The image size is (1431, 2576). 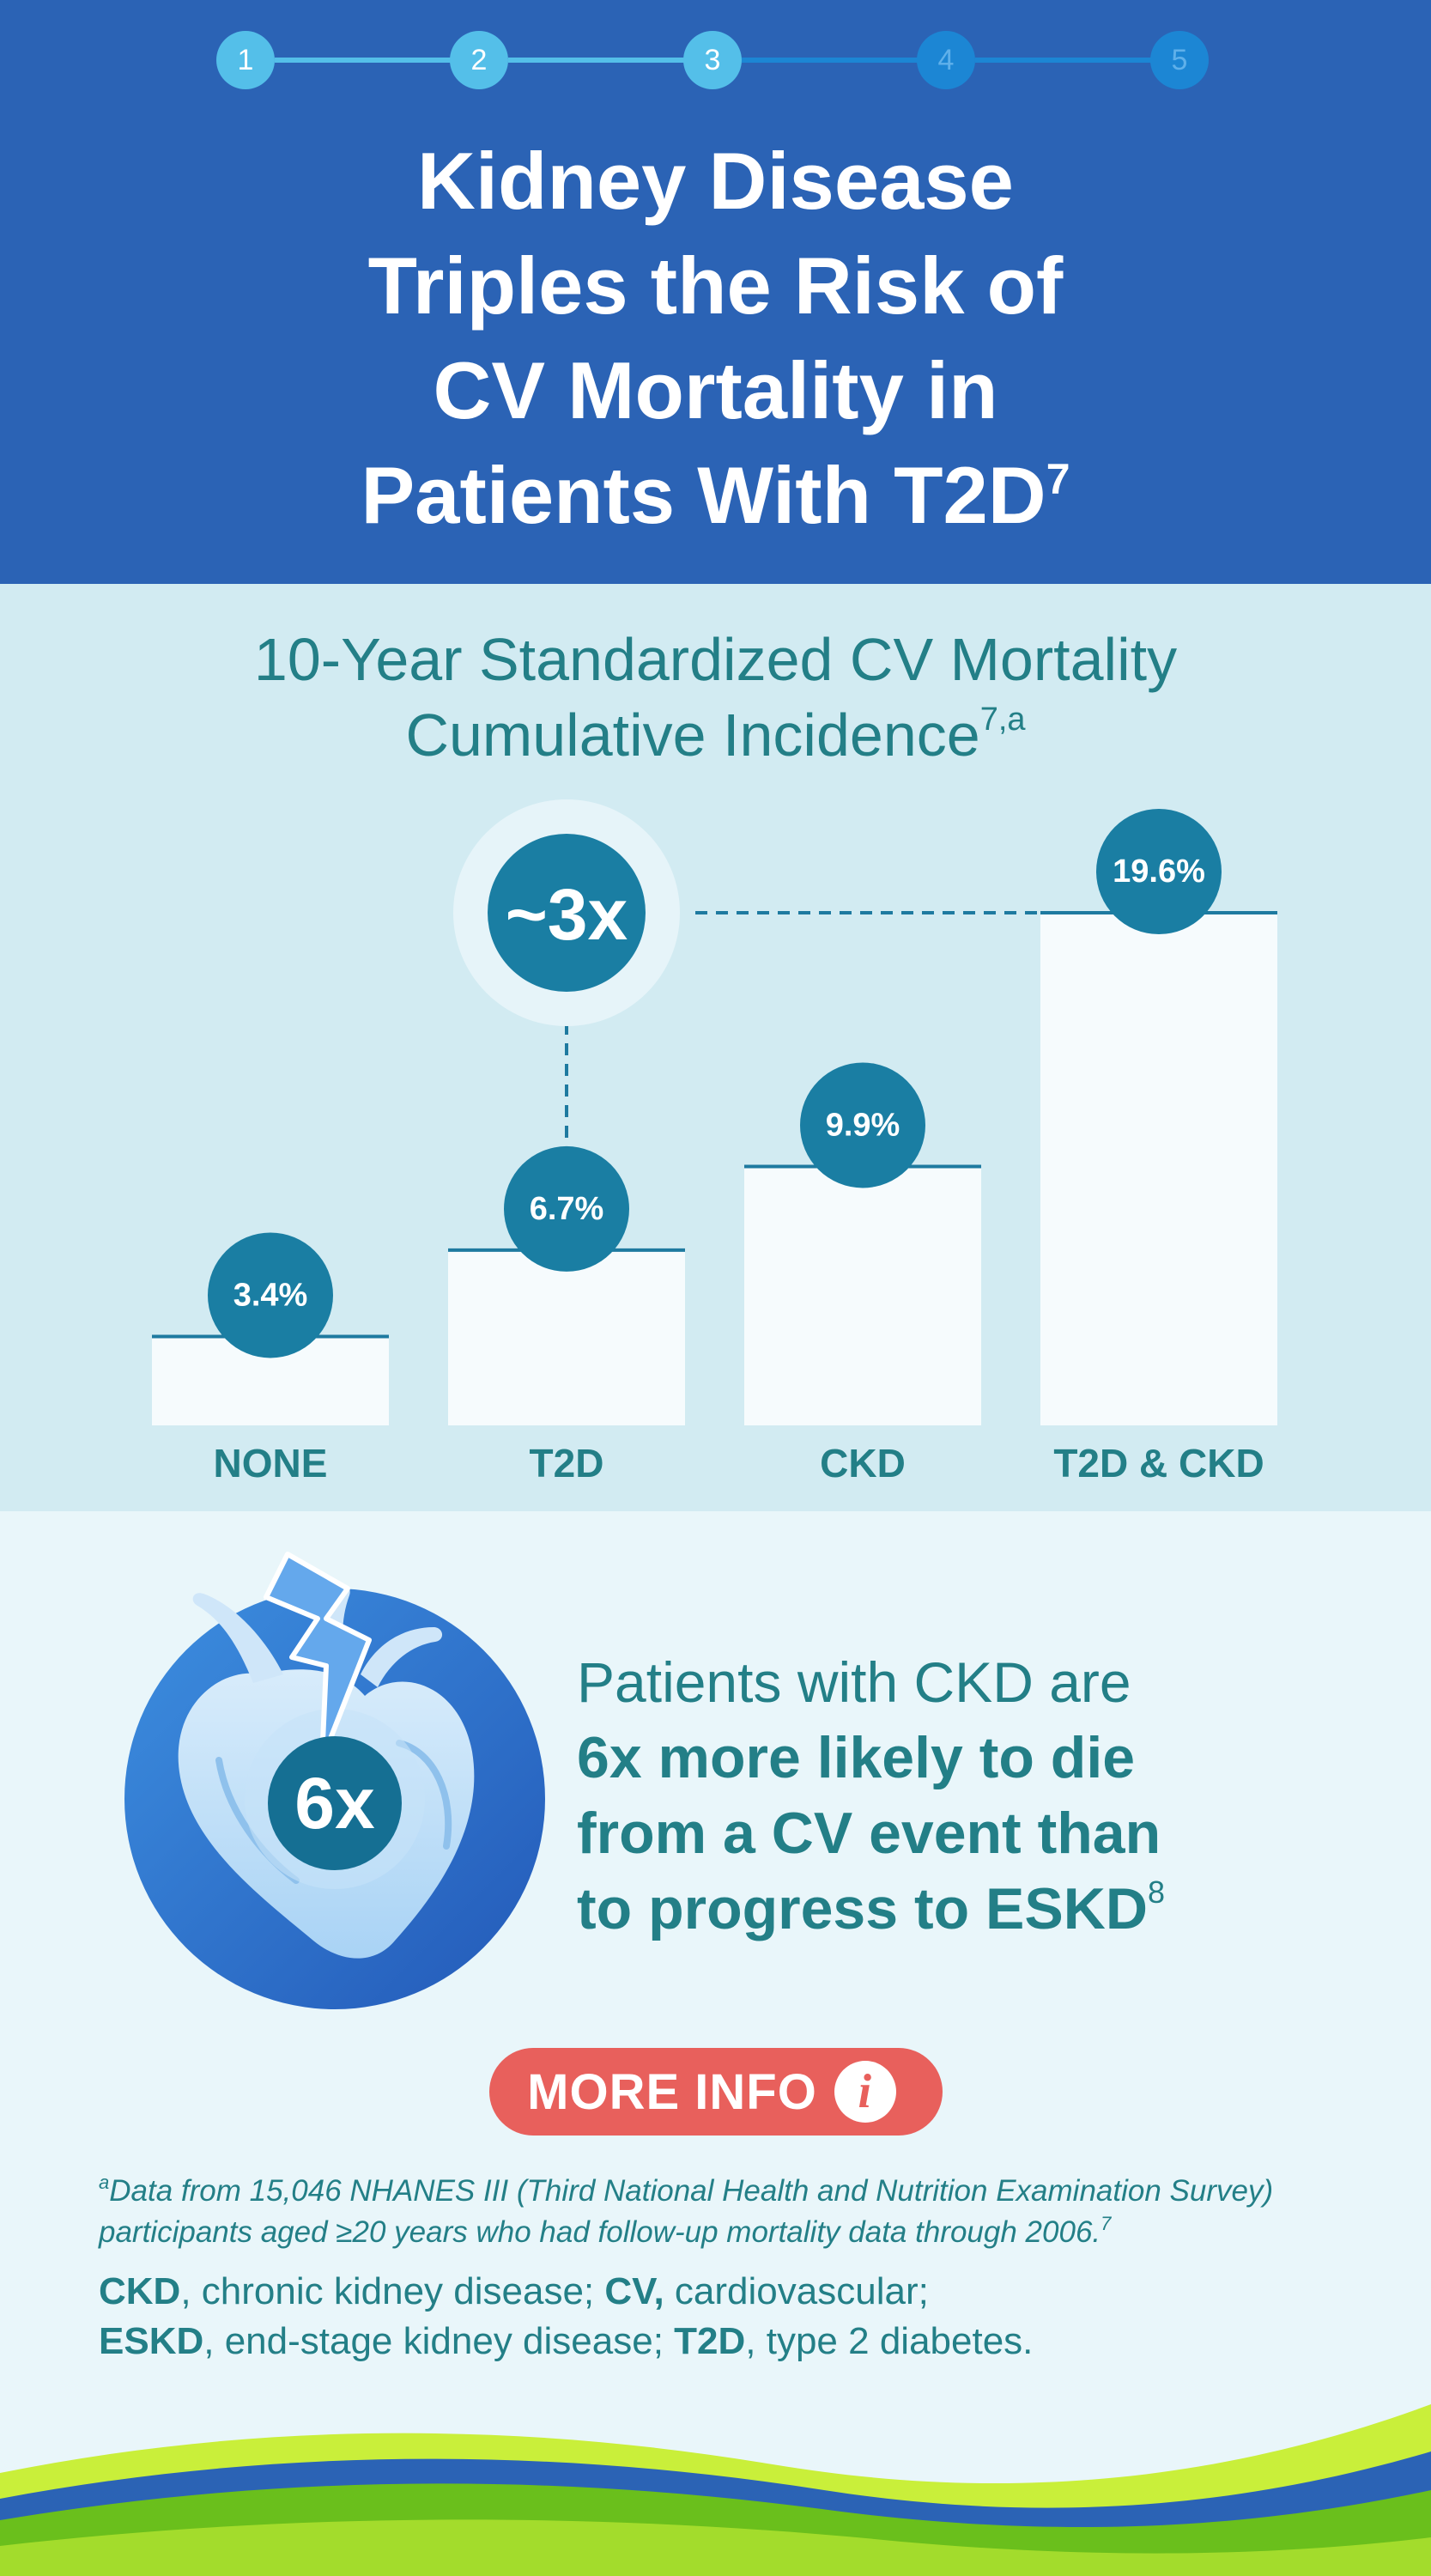 I want to click on chart-category-label: T2D & CKD, so click(x=1159, y=1463).